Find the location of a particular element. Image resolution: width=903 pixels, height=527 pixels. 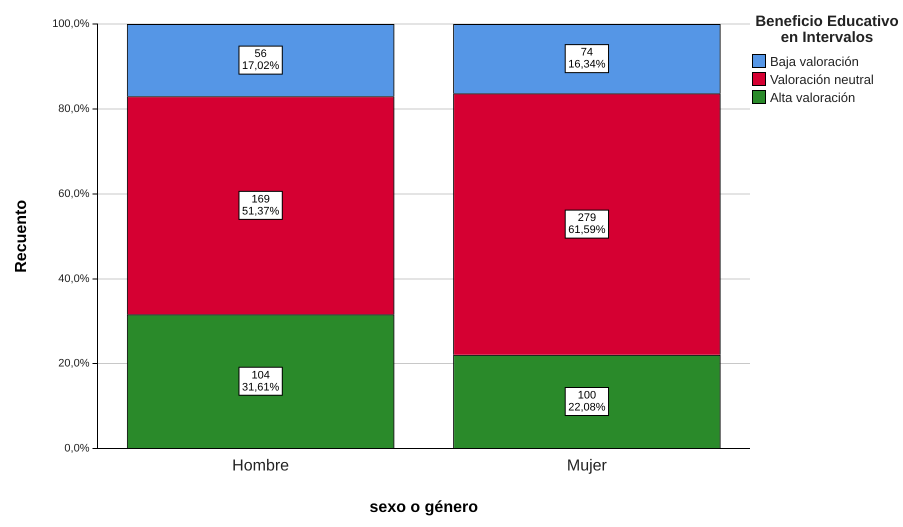

y-axis-title: Recuento is located at coordinates (21, 236).